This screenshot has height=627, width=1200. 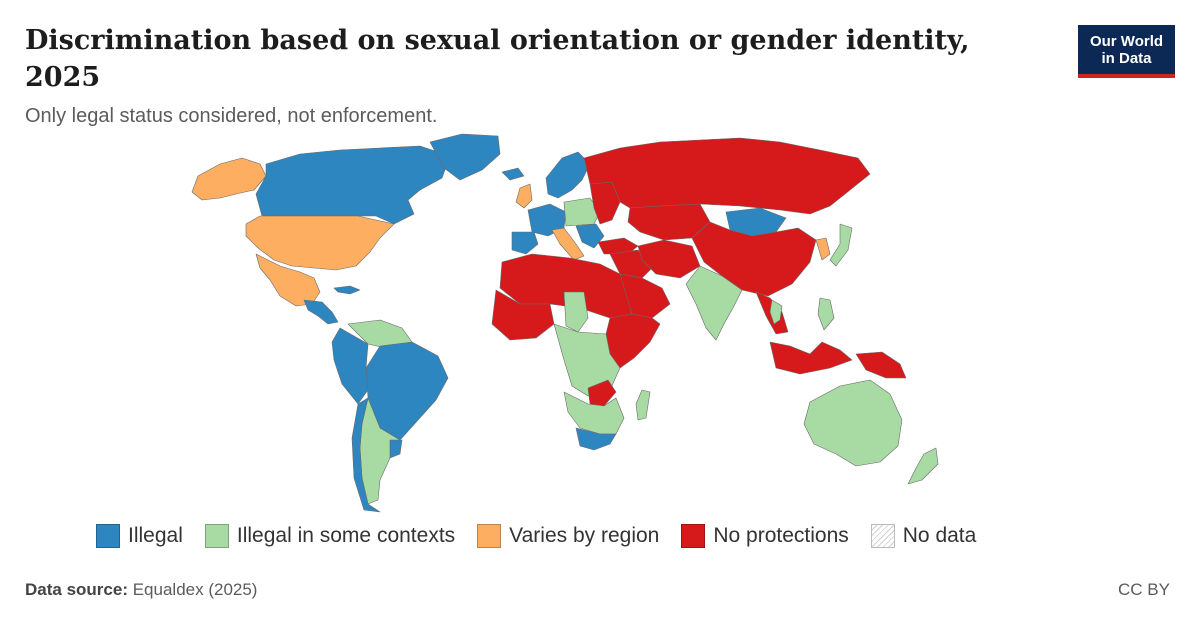 I want to click on region-united-kingdom, so click(x=524, y=196).